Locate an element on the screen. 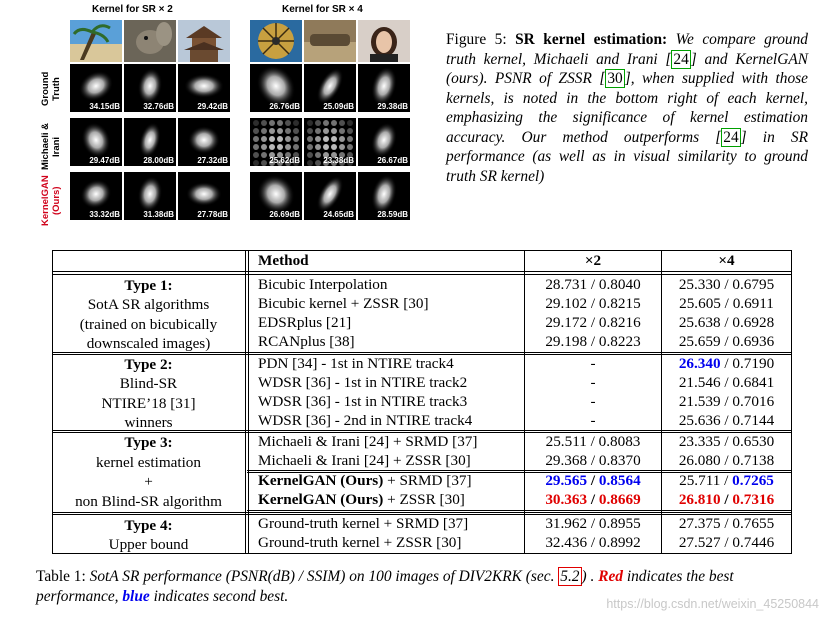 The height and width of the screenshot is (622, 829). x2-cell: 31.962 / 0.8955 is located at coordinates (593, 523).